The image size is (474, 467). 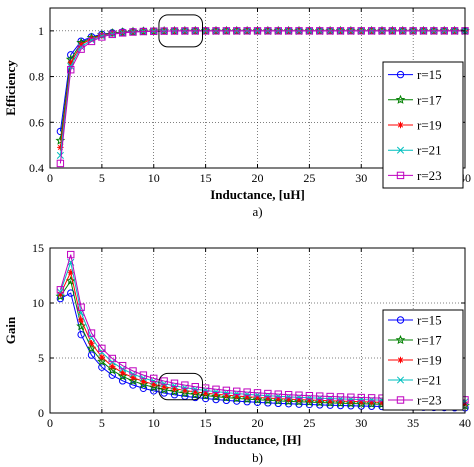 I want to click on y-tick-label: 0, so click(x=41, y=413).